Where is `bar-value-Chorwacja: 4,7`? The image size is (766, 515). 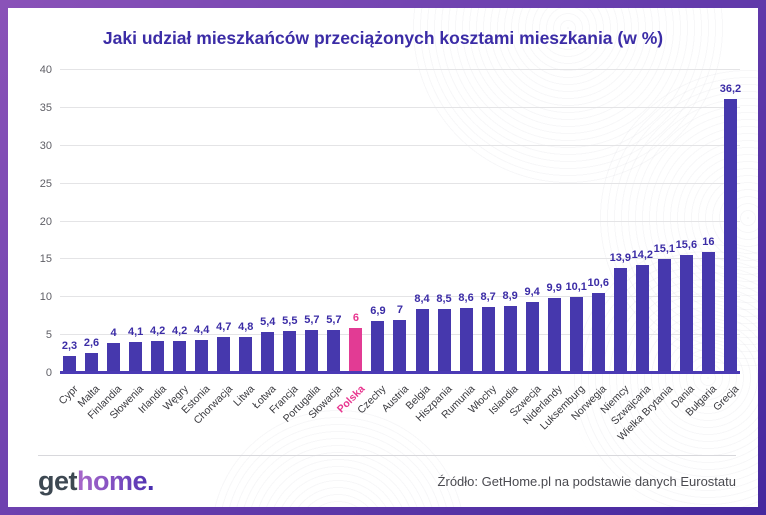 bar-value-Chorwacja: 4,7 is located at coordinates (224, 327).